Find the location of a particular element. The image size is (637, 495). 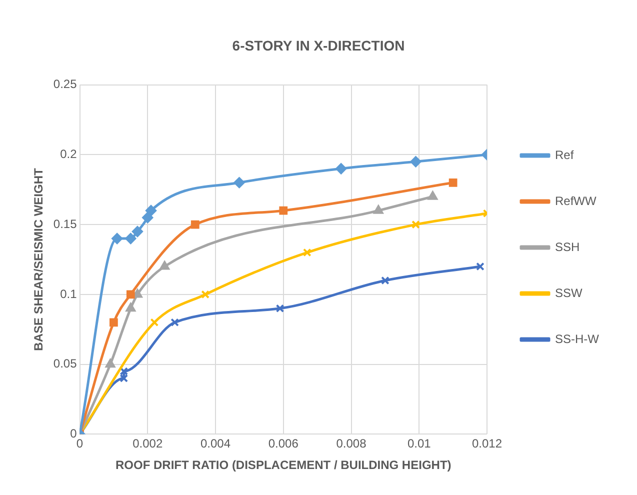

y-tick-label: 0.2 is located at coordinates (69, 153).